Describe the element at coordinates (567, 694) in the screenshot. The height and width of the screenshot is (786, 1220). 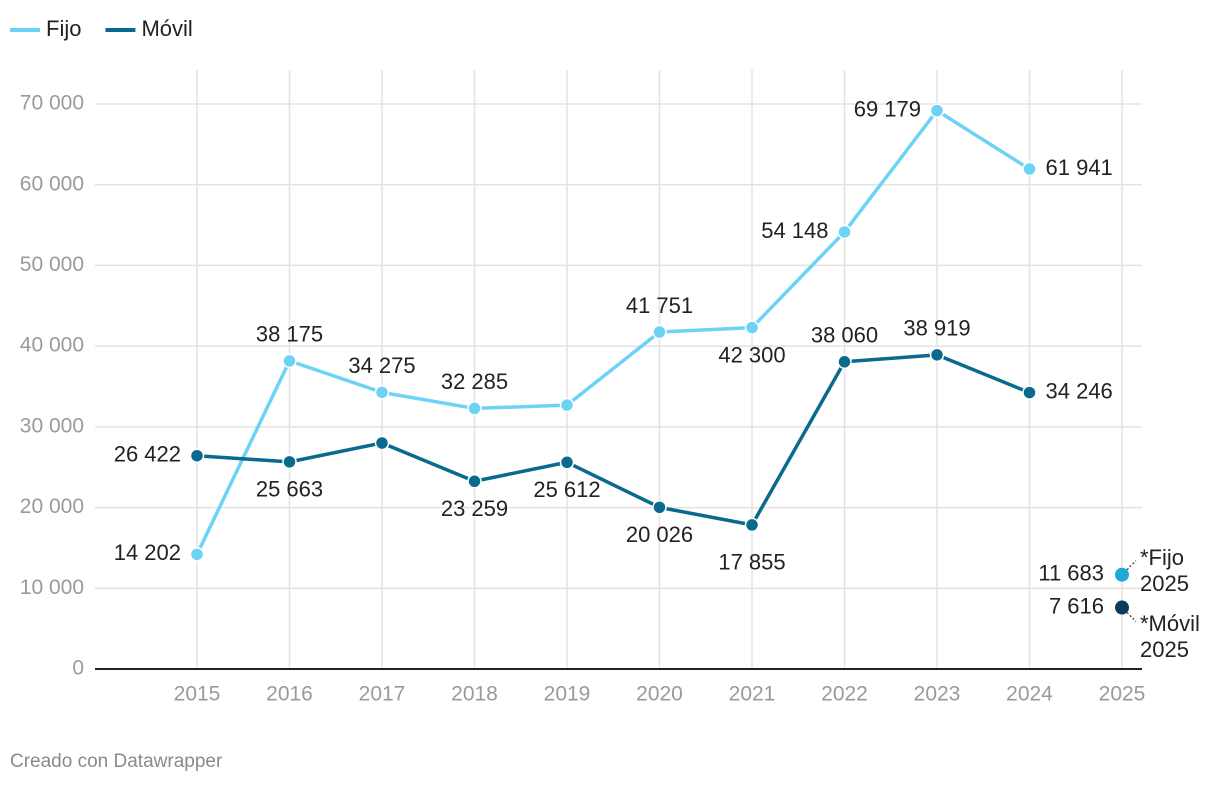
I see `x-tick-label: 2019` at that location.